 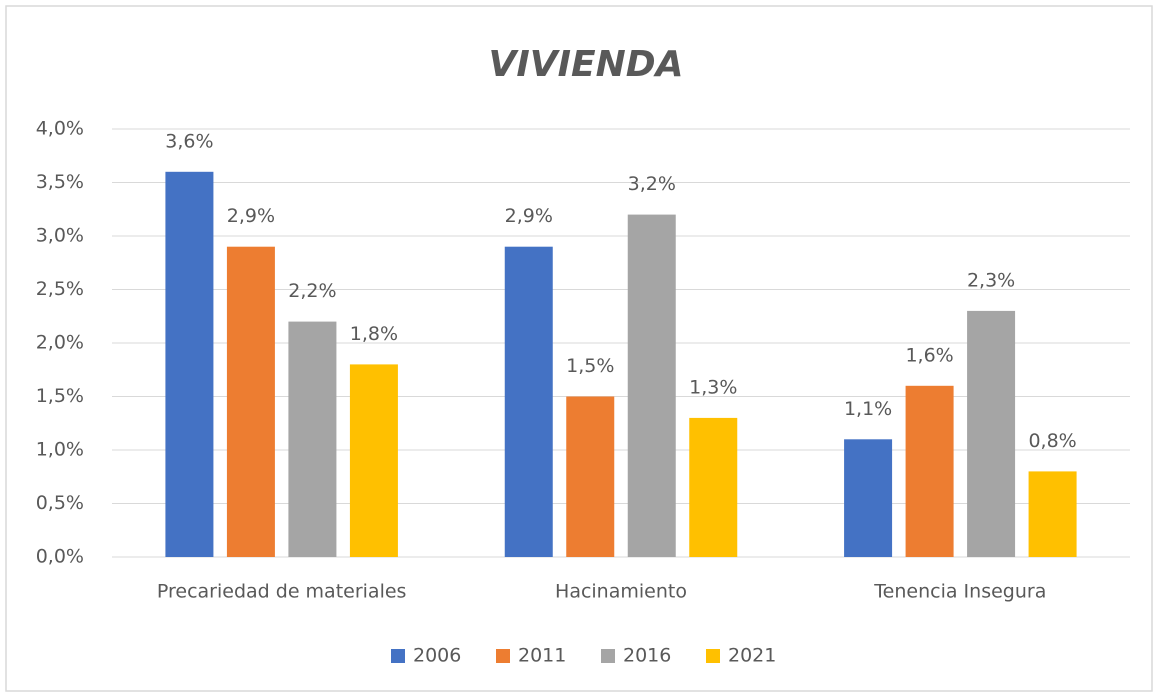 I want to click on value-label: 3,2%, so click(x=652, y=184).